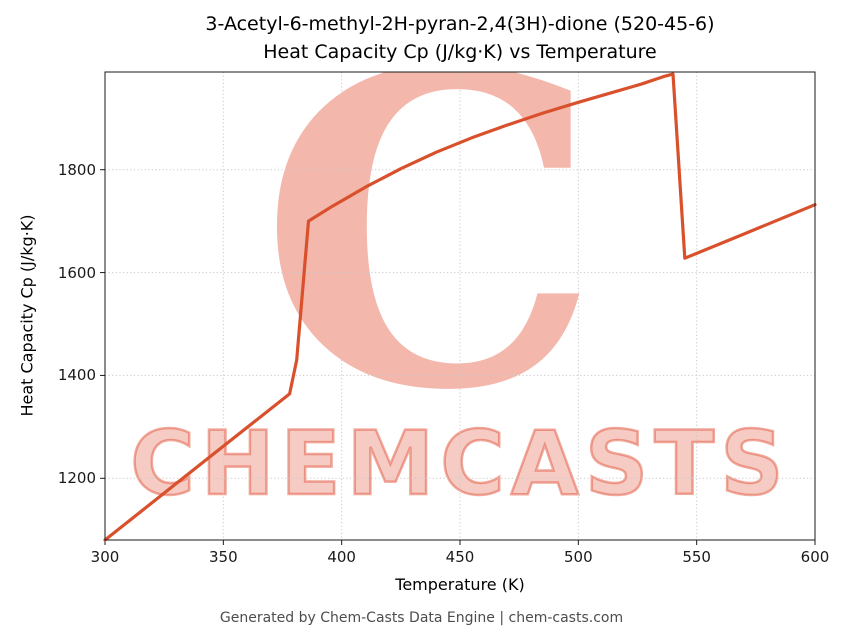 Image resolution: width=843 pixels, height=644 pixels. What do you see at coordinates (76, 272) in the screenshot?
I see `y-tick-label: 1600` at bounding box center [76, 272].